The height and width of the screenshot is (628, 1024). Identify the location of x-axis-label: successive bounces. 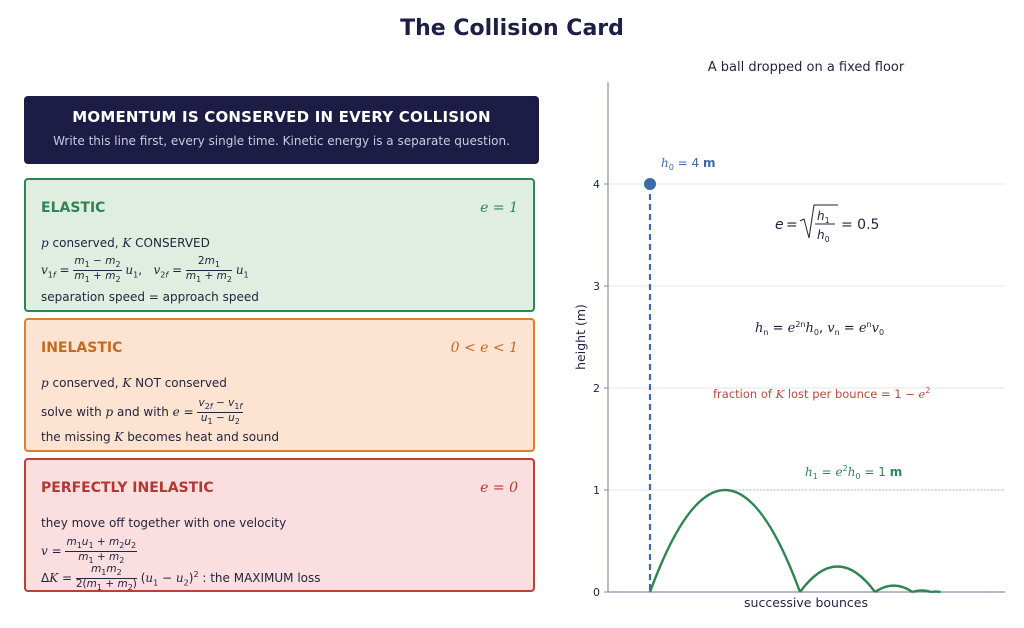
(806, 602).